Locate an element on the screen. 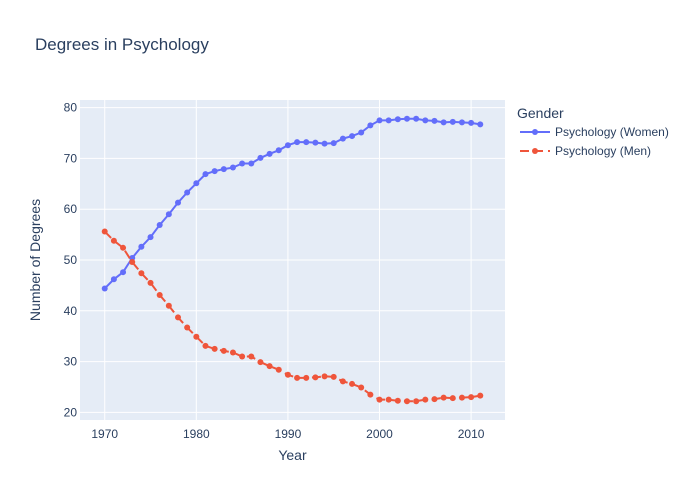  y-tick-label: 20 is located at coordinates (71, 412).